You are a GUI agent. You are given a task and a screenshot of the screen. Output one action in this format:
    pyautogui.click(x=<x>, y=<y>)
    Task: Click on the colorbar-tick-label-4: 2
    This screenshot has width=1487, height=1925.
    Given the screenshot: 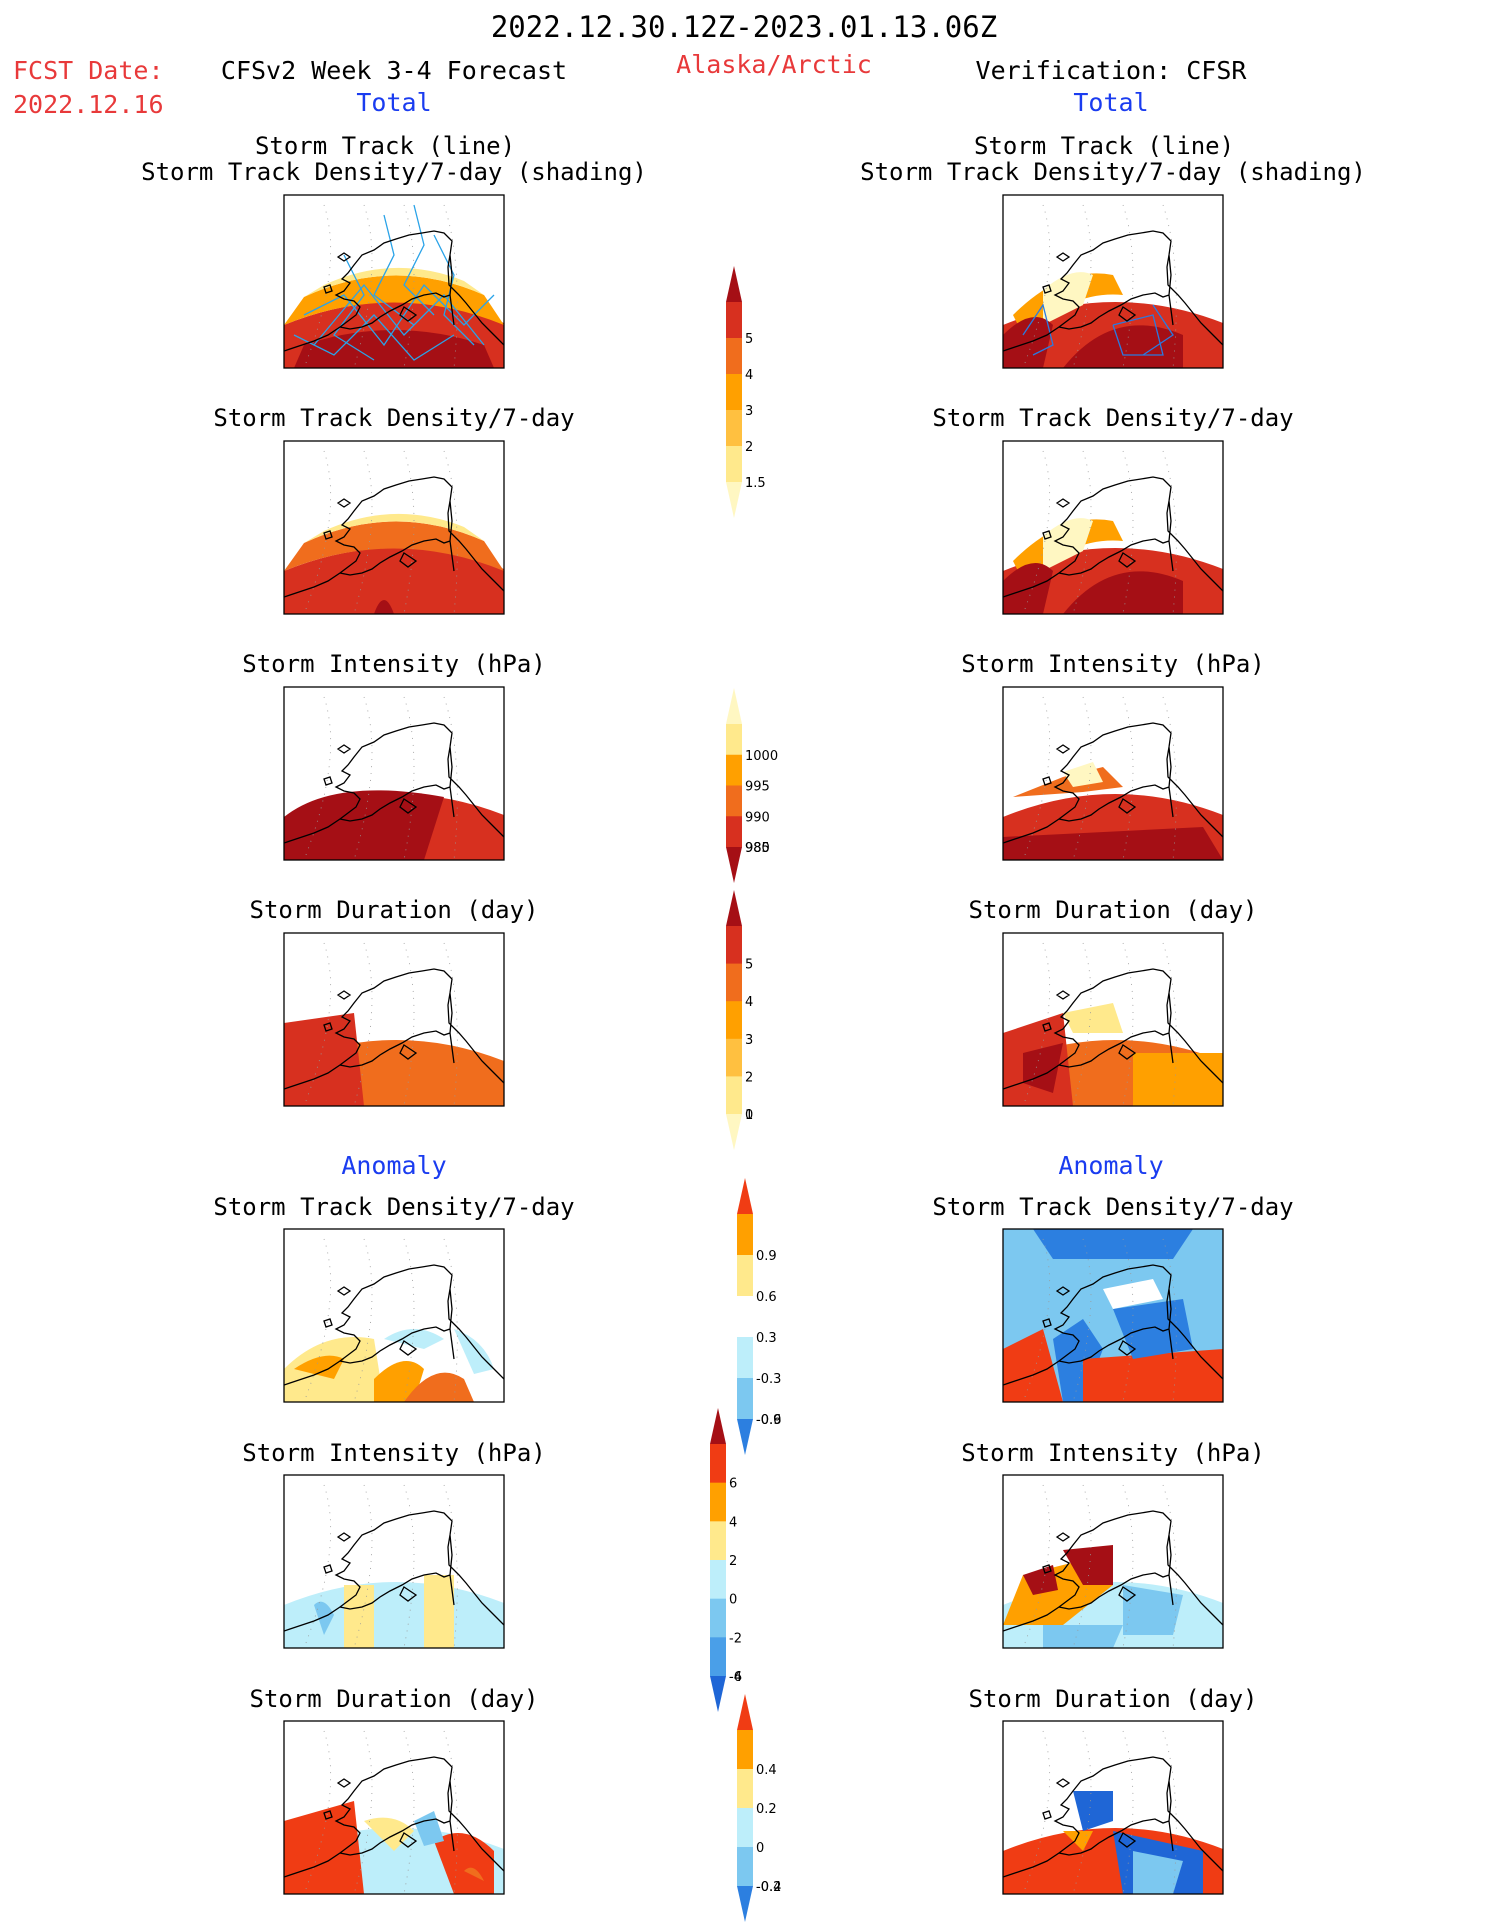 What is the action you would take?
    pyautogui.click(x=749, y=447)
    